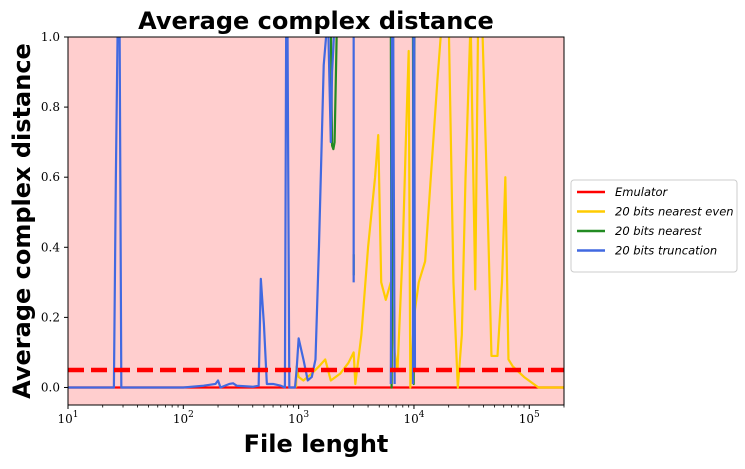  Describe the element at coordinates (50, 247) in the screenshot. I see `y-tick-label: 0.4` at that location.